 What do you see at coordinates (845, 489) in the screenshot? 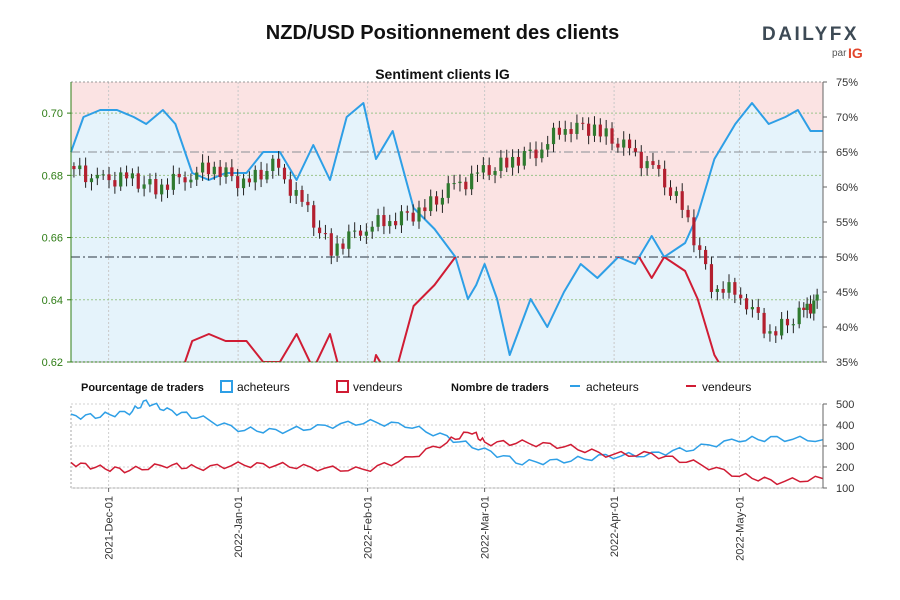
I see `count-tick-label: 100` at bounding box center [845, 489].